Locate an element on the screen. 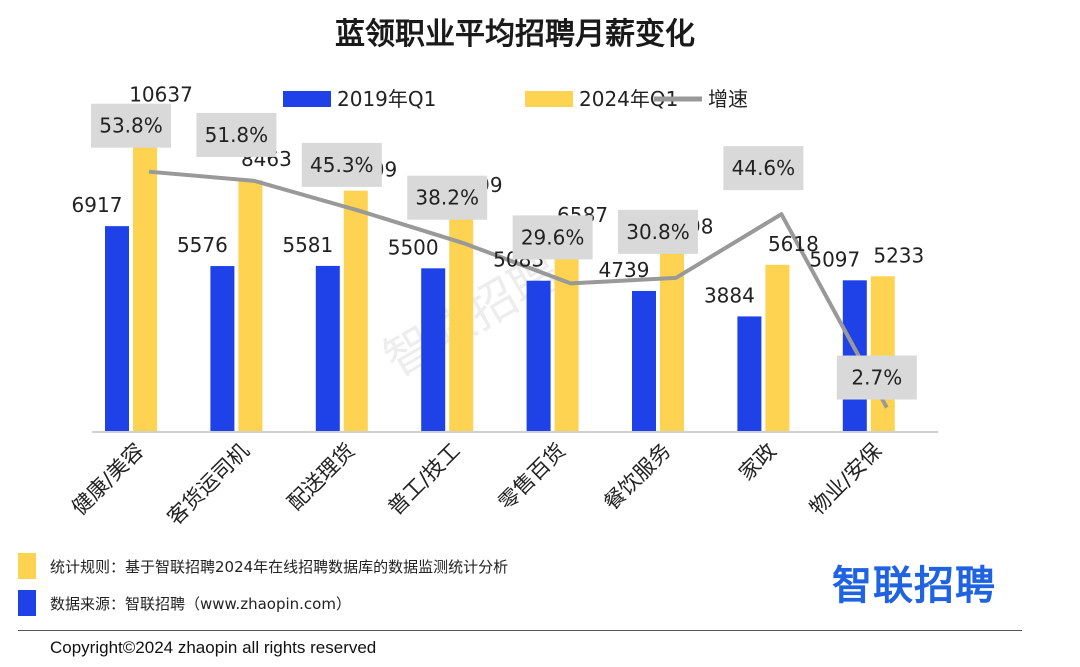 This screenshot has width=1080, height=667. growth-label-3: 45.3% is located at coordinates (342, 165).